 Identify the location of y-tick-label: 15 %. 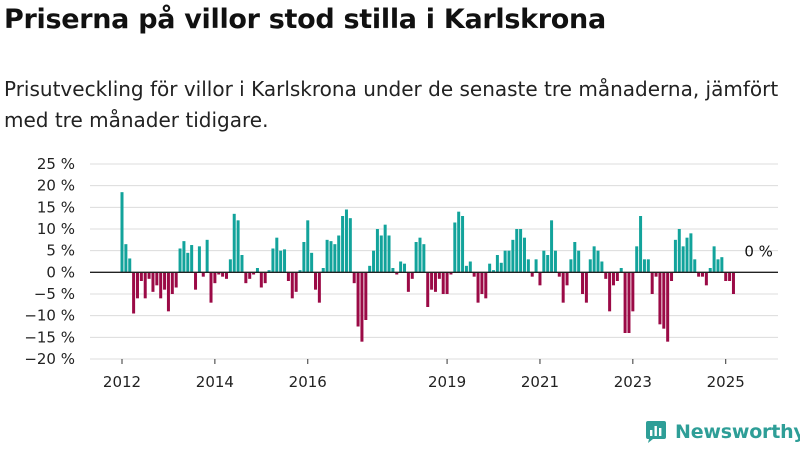
(56, 207).